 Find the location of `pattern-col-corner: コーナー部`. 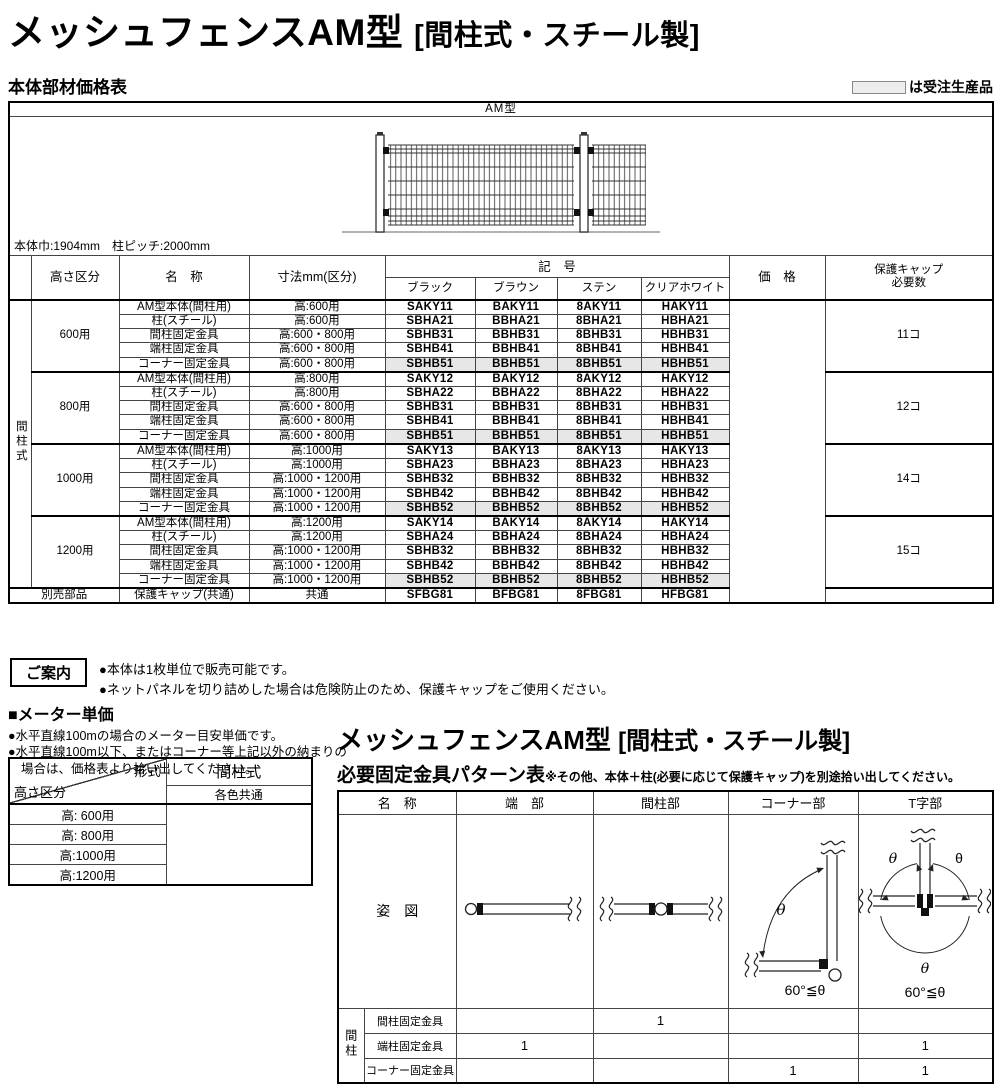

pattern-col-corner: コーナー部 is located at coordinates (793, 802).